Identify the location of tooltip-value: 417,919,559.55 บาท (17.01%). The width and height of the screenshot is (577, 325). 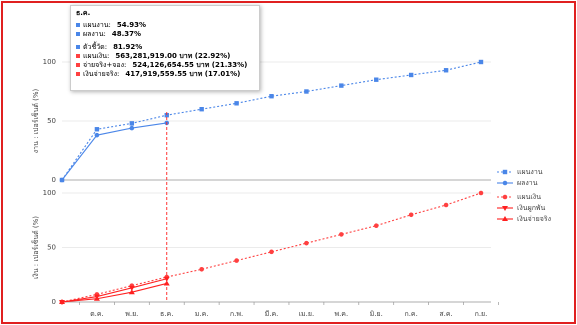
(183, 74).